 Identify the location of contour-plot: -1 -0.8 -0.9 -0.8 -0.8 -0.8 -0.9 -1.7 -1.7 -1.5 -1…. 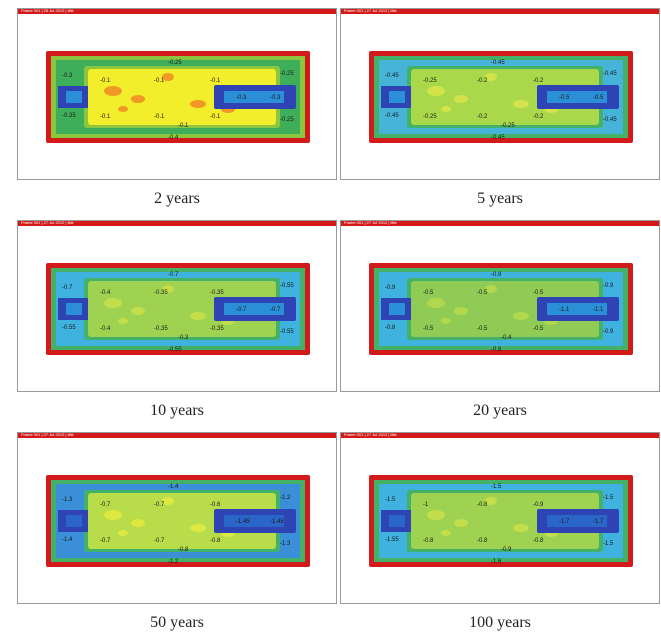
(501, 521).